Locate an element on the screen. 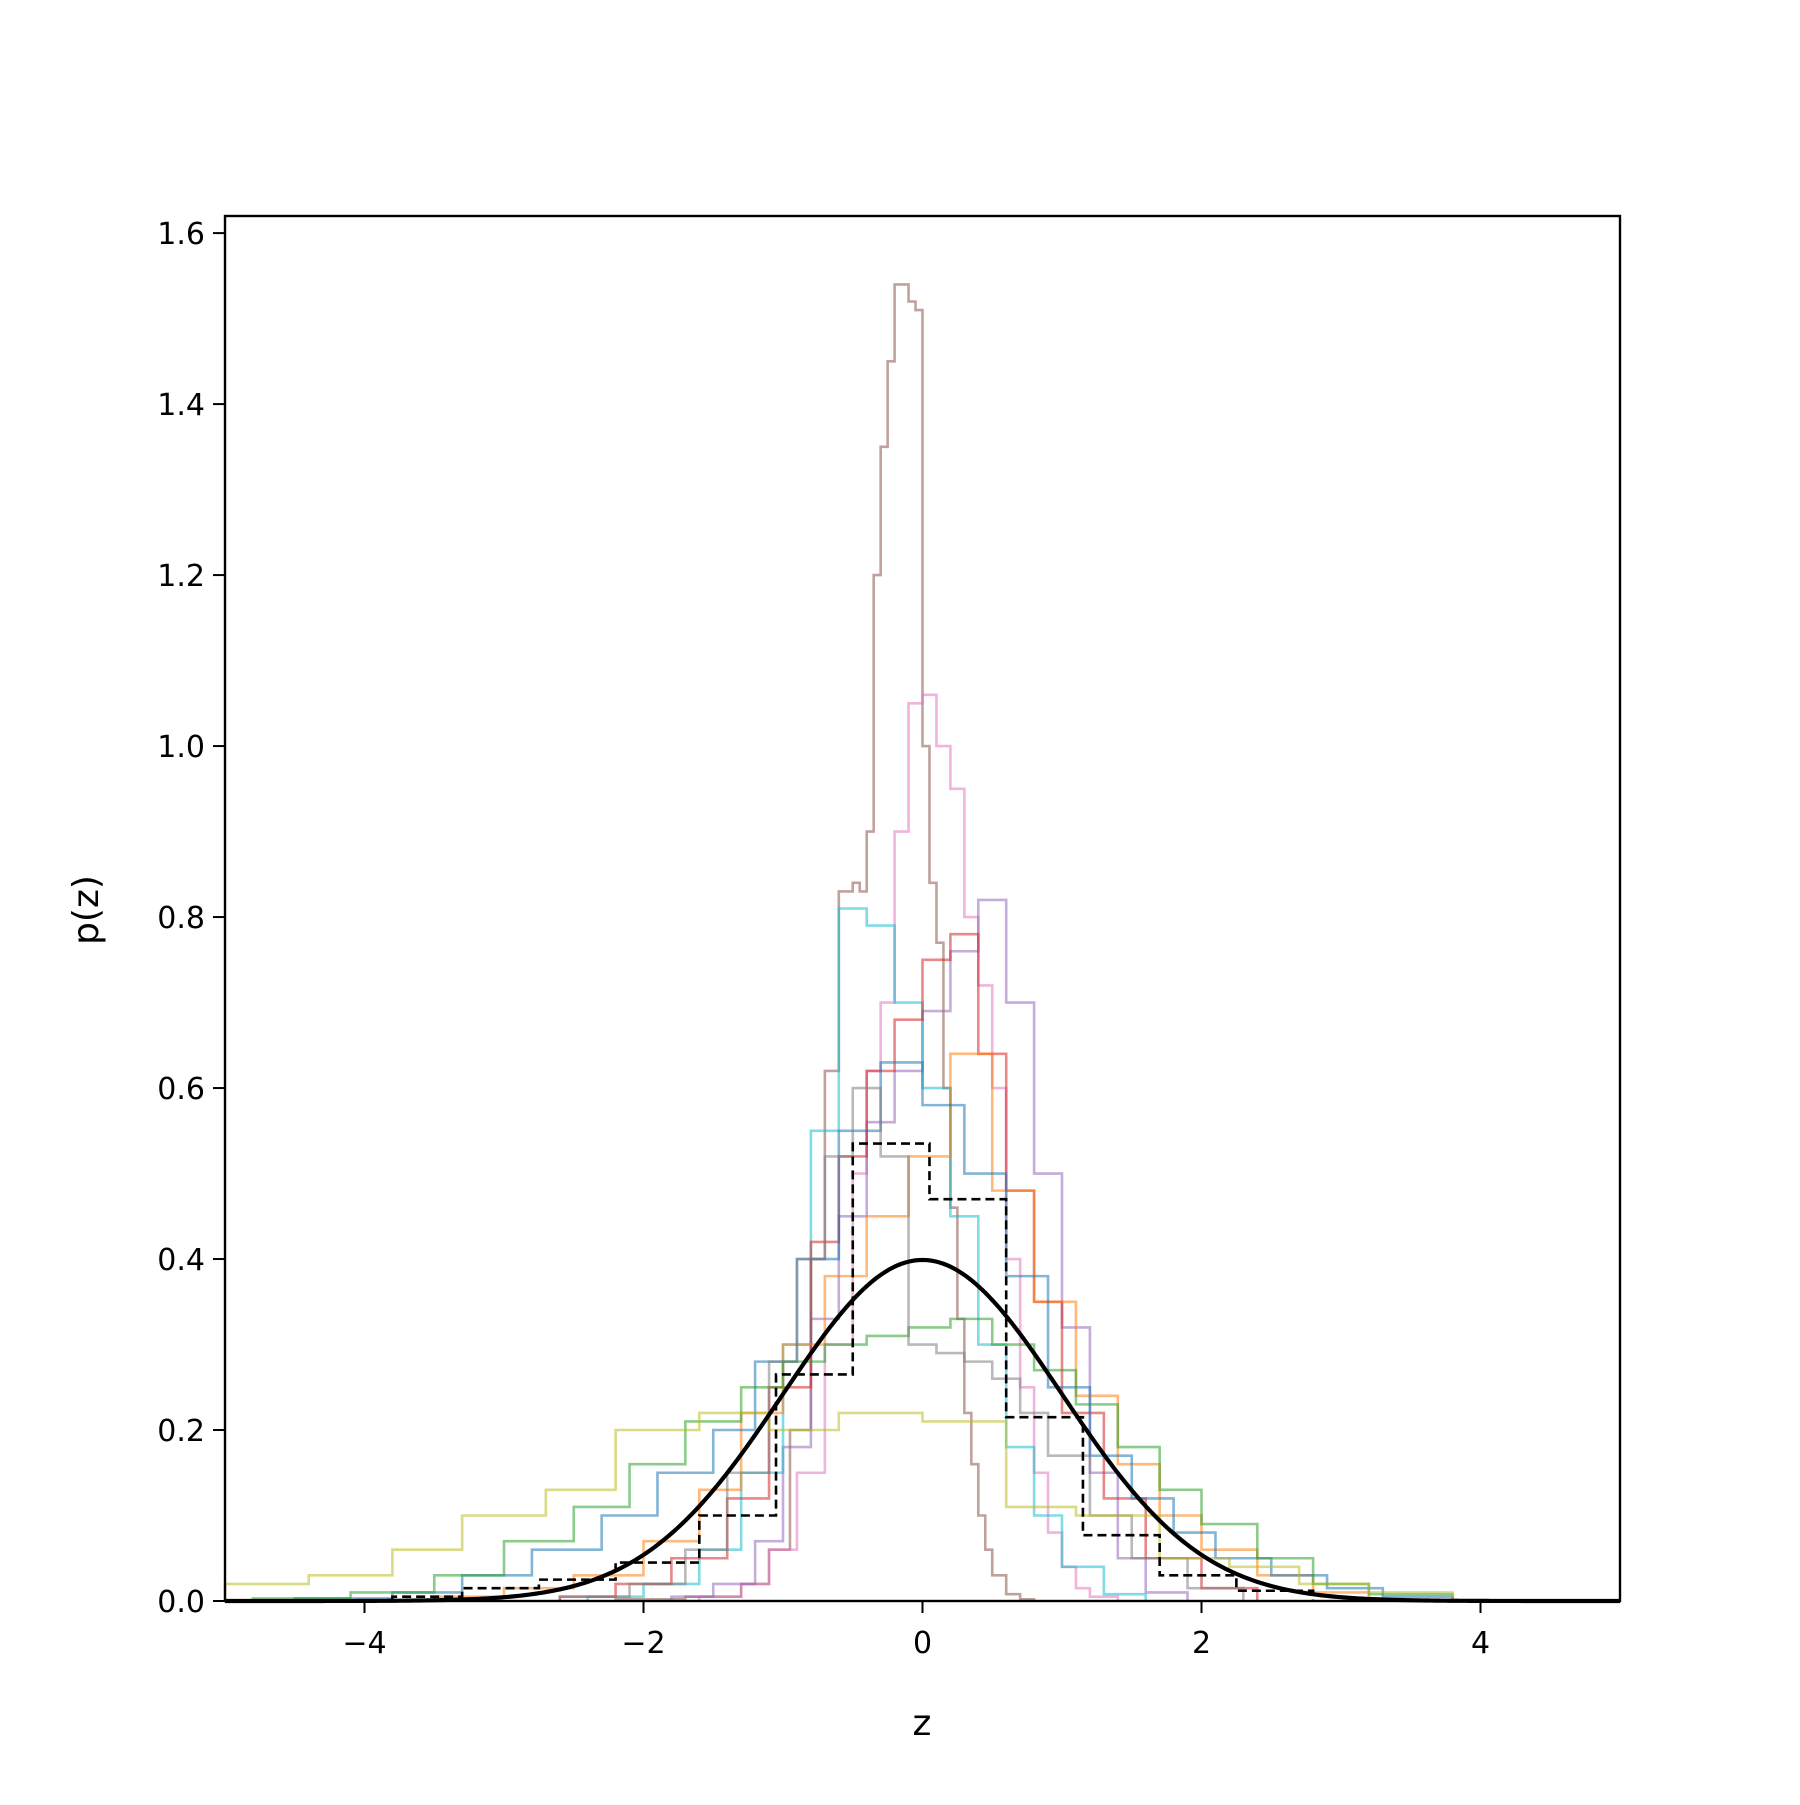  x-tick-label: 4 is located at coordinates (1480, 1643).